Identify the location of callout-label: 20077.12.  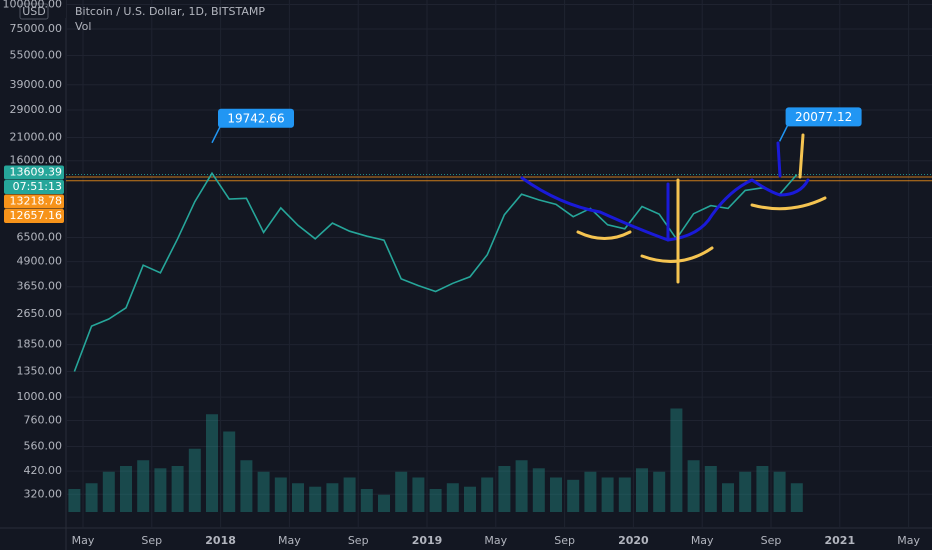
(823, 117).